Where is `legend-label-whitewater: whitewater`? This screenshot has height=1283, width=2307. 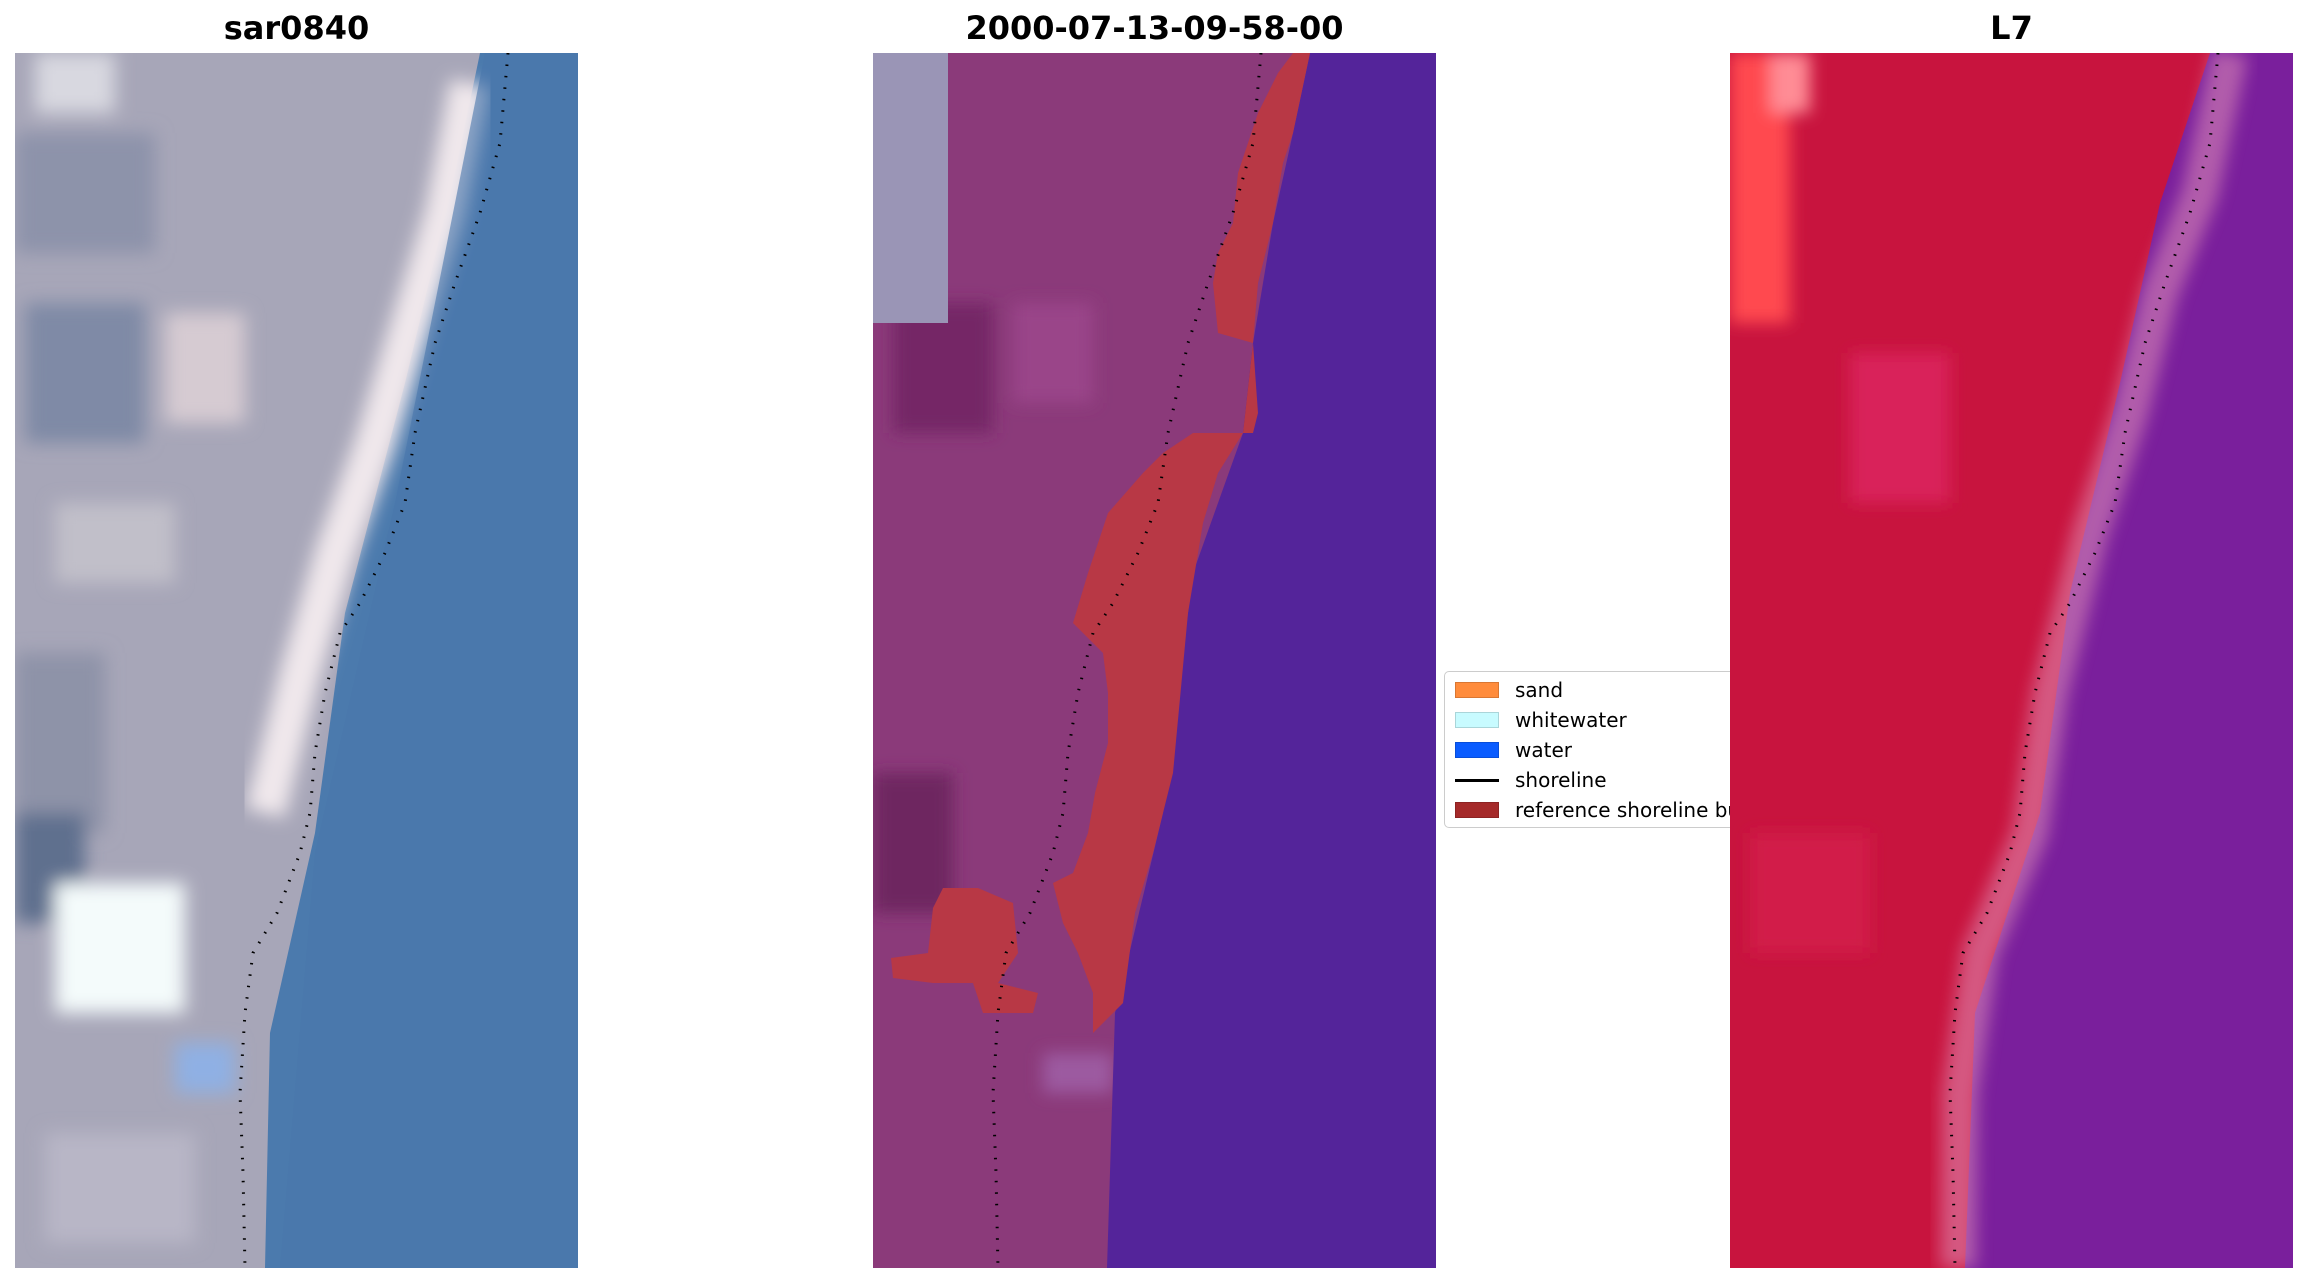
legend-label-whitewater: whitewater is located at coordinates (1571, 720).